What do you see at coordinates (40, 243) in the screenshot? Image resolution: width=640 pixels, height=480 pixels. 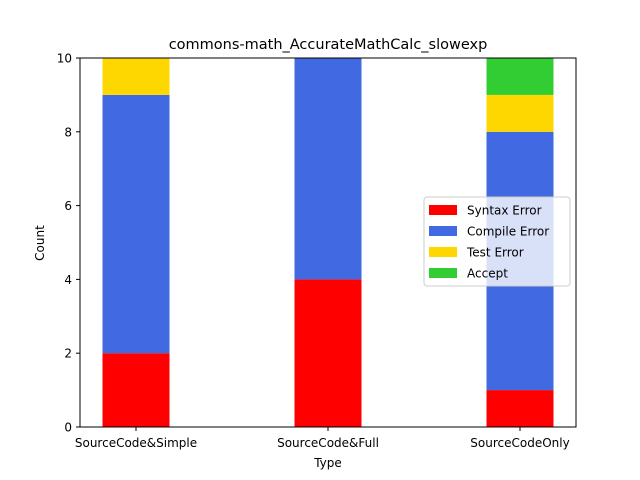 I see `y-axis-label: Count` at bounding box center [40, 243].